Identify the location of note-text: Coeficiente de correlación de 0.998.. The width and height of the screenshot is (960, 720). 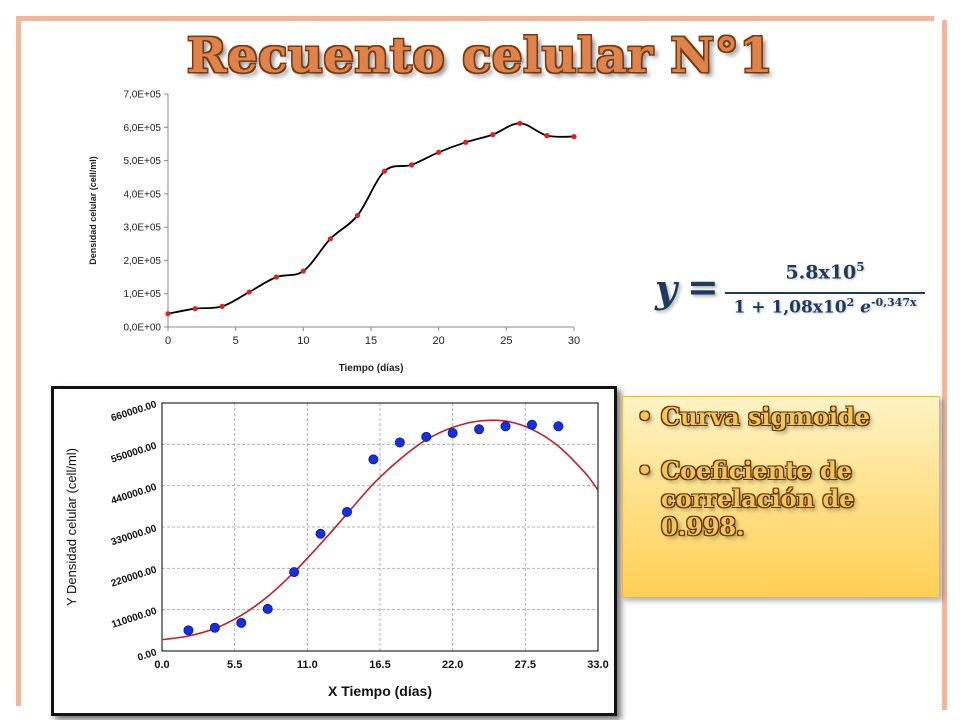
(758, 498).